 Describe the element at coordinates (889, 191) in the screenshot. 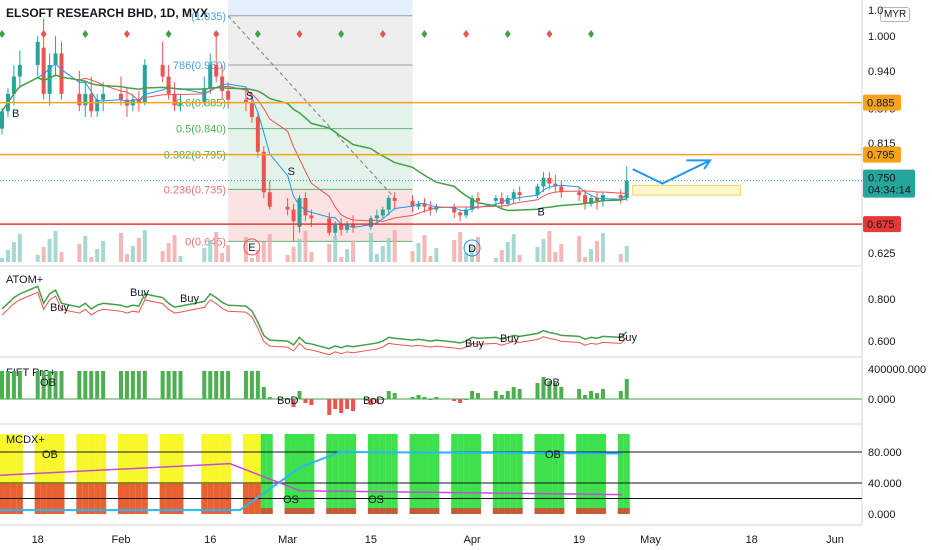

I see `countdown-badge: 04:34:14` at that location.